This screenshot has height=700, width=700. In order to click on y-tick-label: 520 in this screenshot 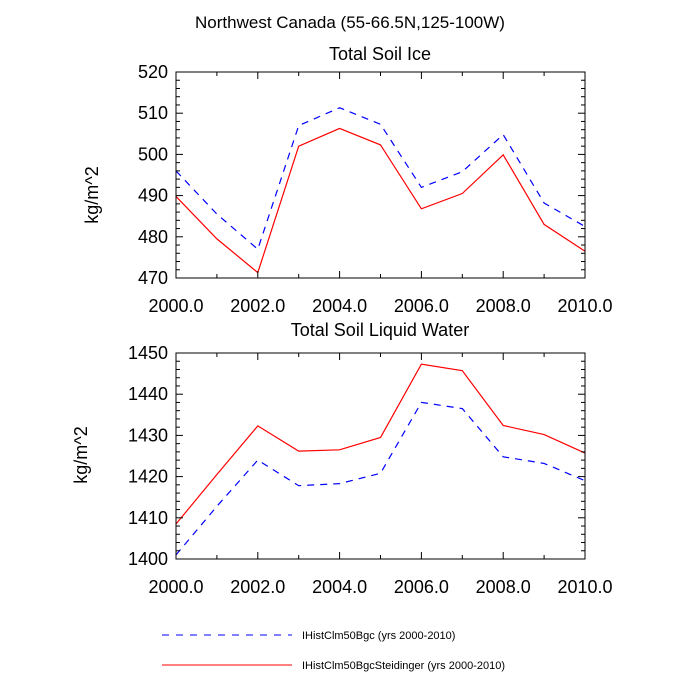, I will do `click(153, 72)`.